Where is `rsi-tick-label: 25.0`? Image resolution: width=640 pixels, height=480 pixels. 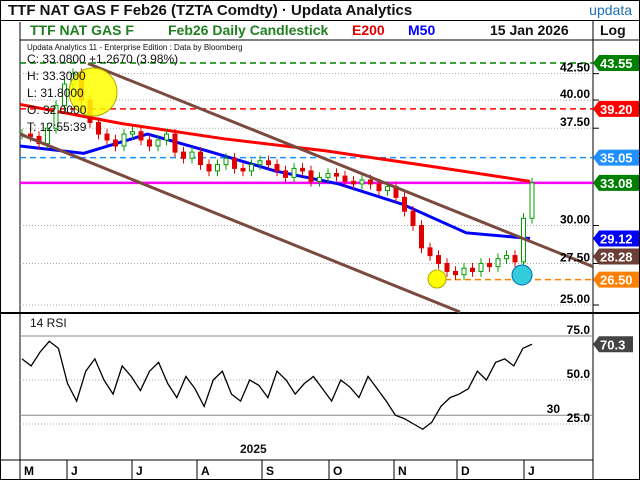 rsi-tick-label: 25.0 is located at coordinates (579, 418).